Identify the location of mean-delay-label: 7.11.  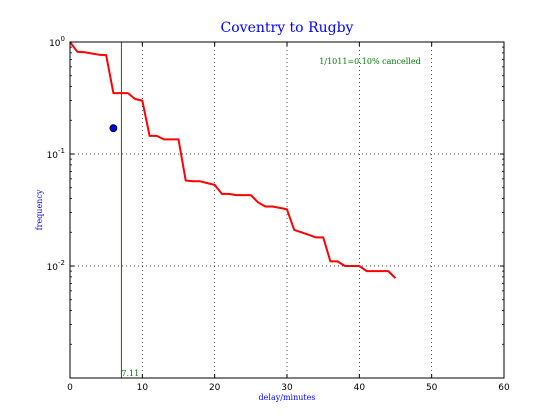
(130, 373).